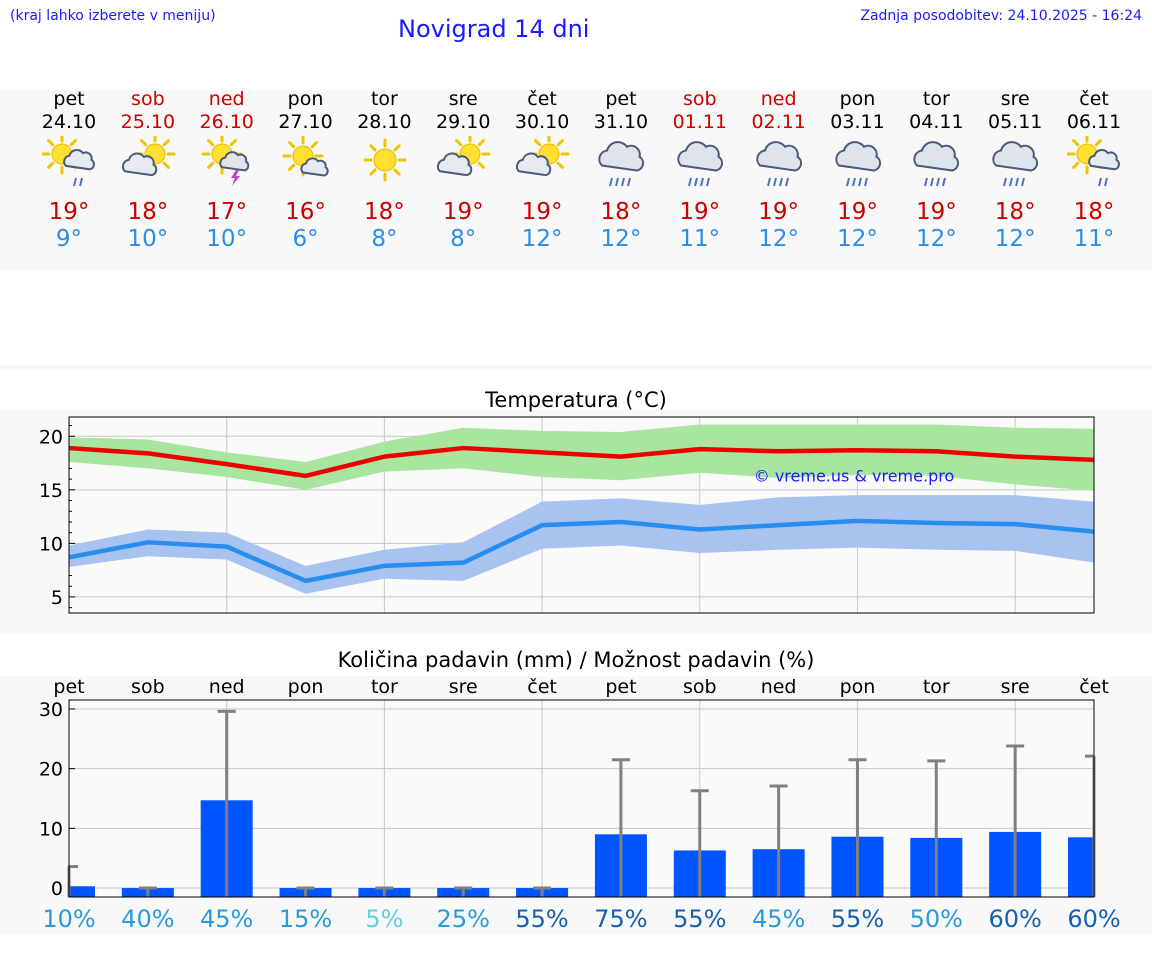 This screenshot has height=975, width=1152. What do you see at coordinates (1093, 919) in the screenshot?
I see `precipitation-probability: 60%` at bounding box center [1093, 919].